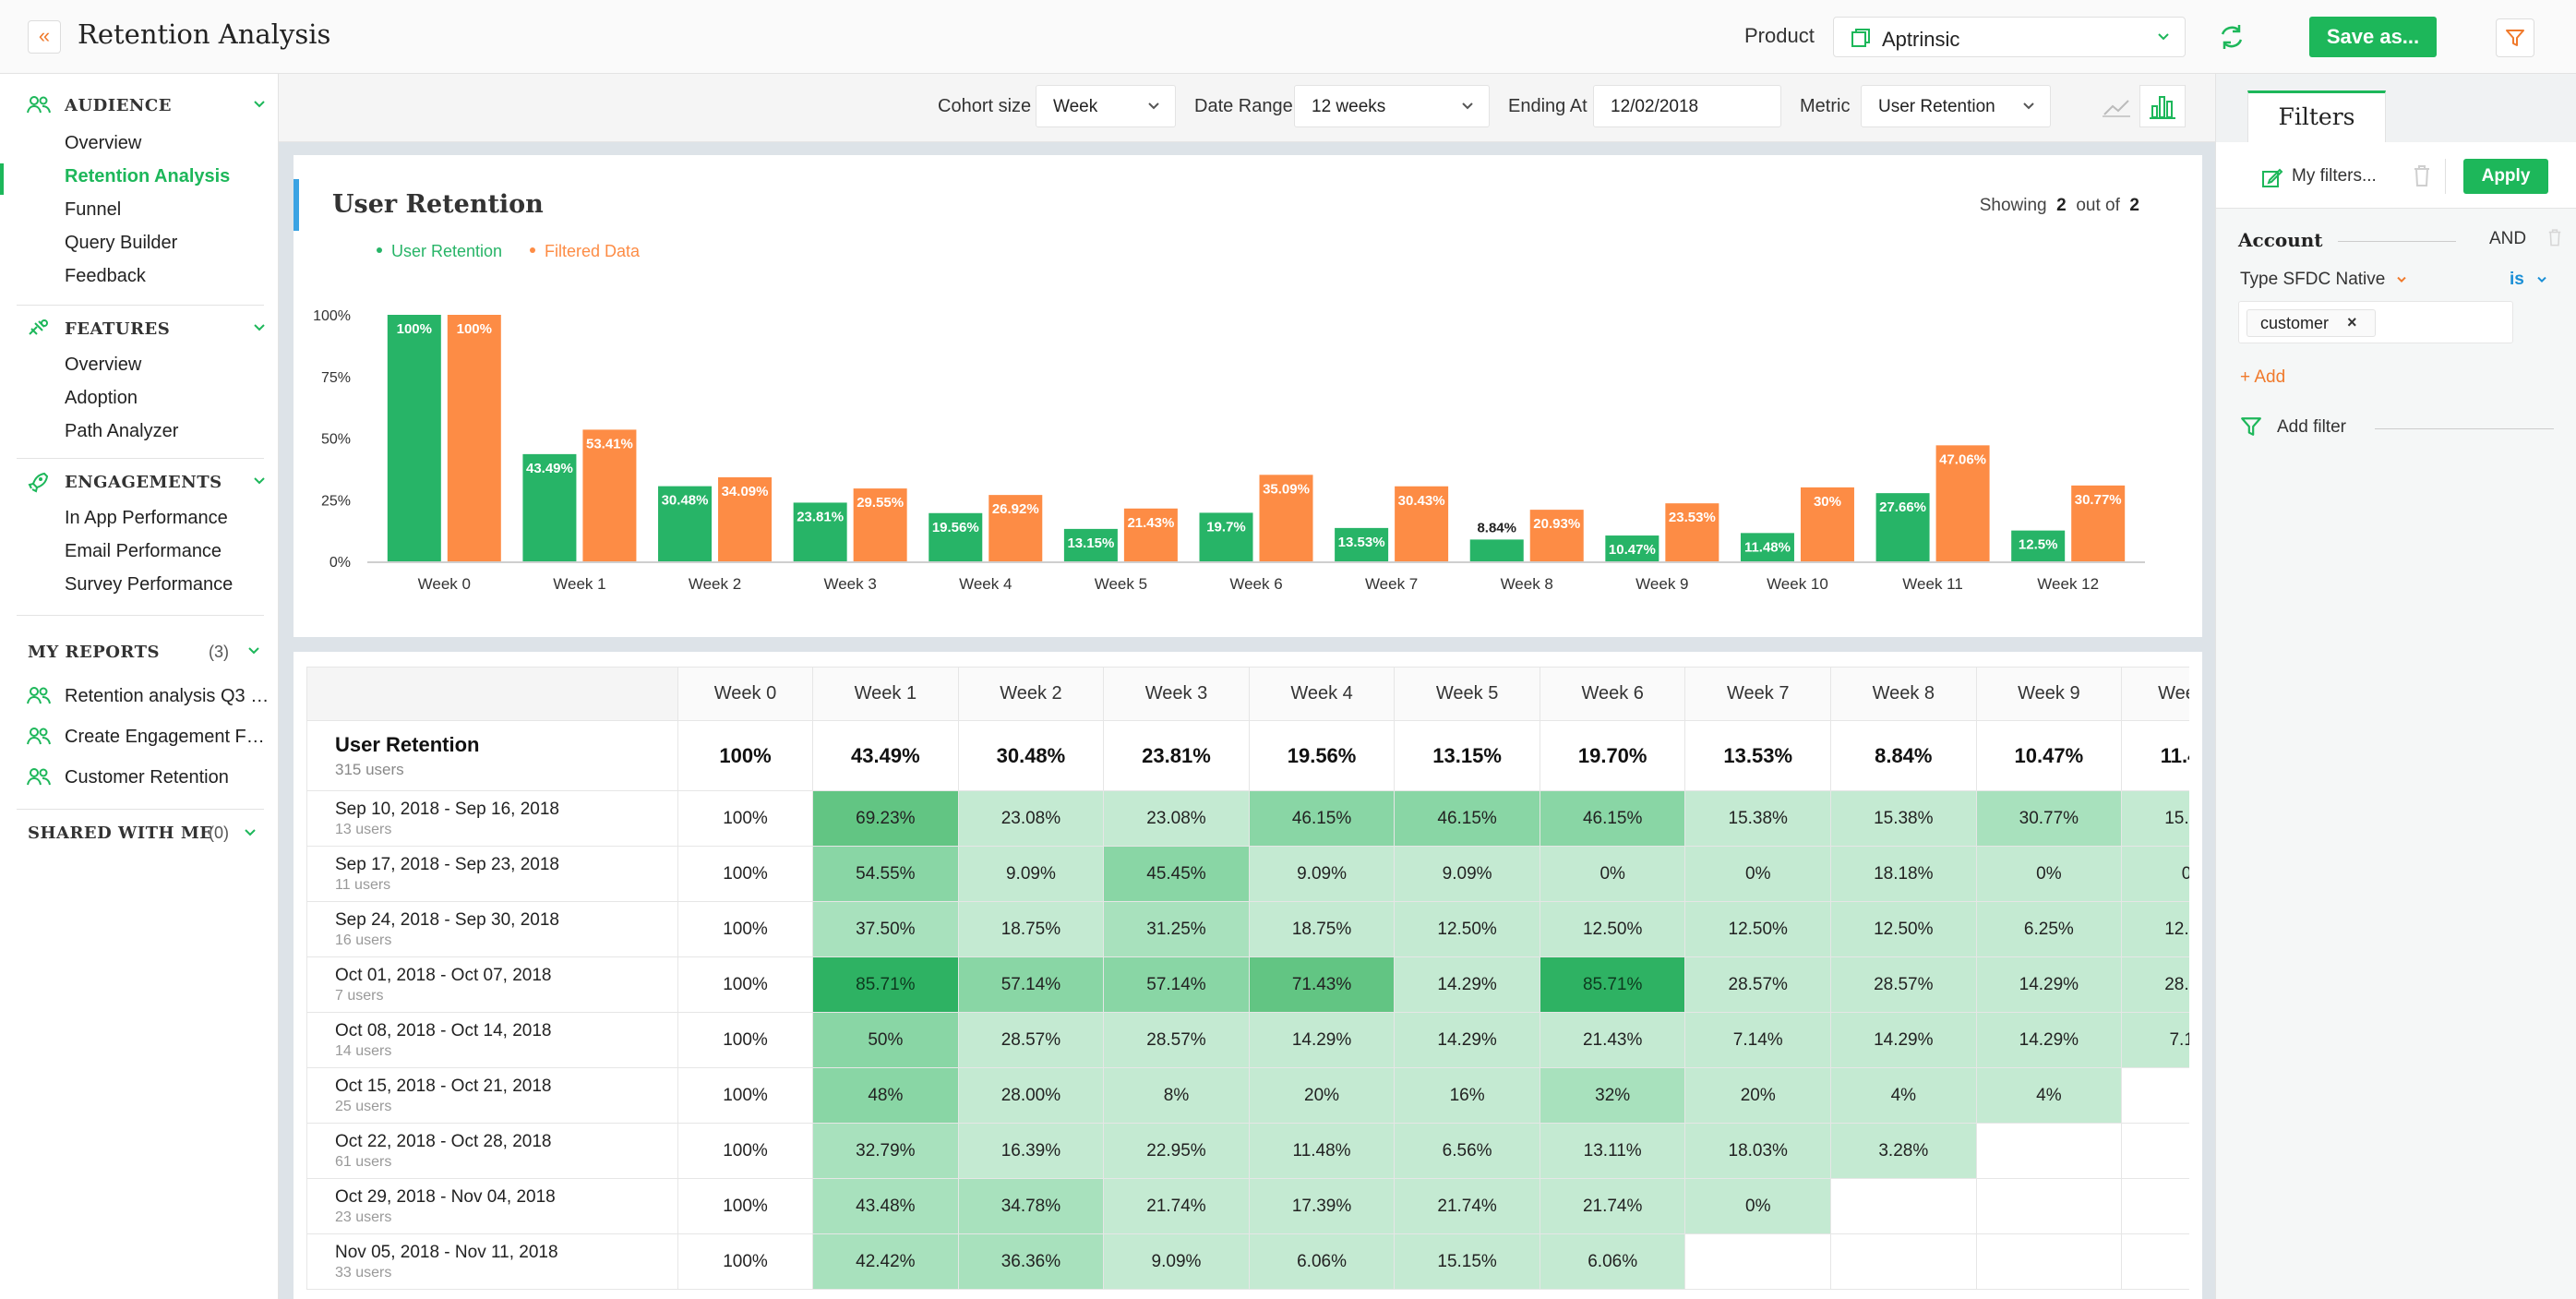  I want to click on retention-cell: 8%, so click(1177, 1095).